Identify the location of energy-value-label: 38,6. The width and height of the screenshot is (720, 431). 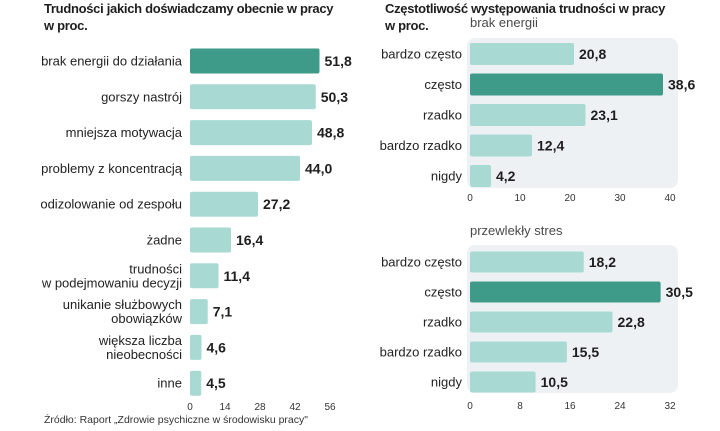
(681, 85).